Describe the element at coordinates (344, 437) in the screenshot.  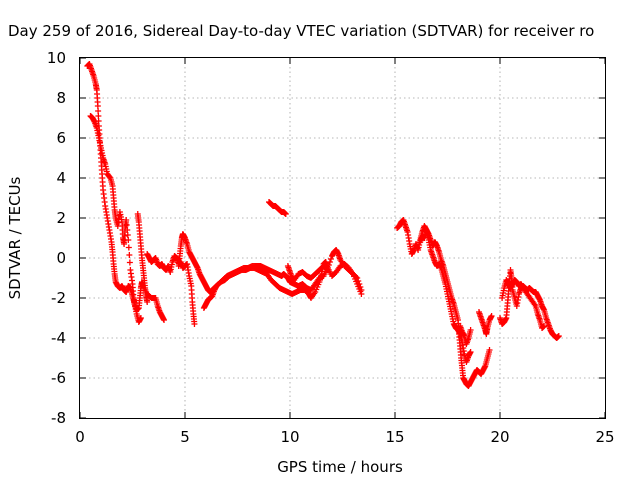
I see `x-tick-labels: 0 5 10 15 20 25` at that location.